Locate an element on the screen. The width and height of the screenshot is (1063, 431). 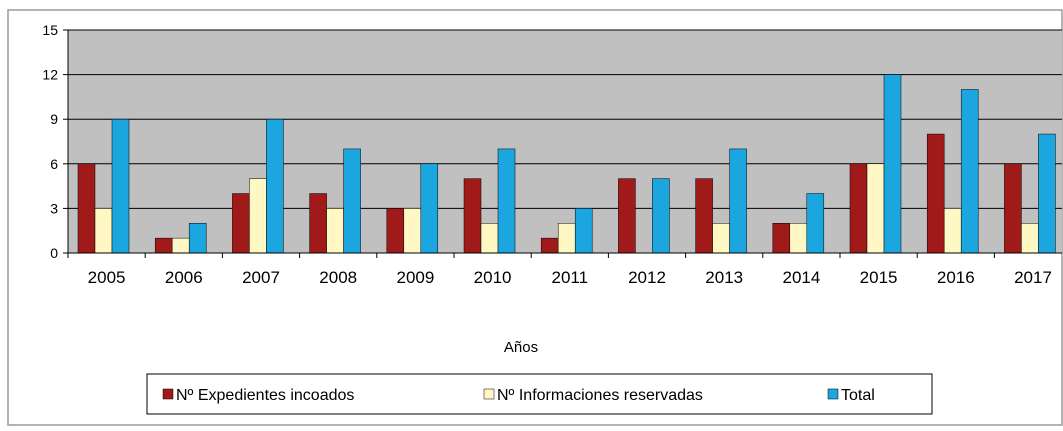
x-tick-label: 2009 is located at coordinates (415, 277).